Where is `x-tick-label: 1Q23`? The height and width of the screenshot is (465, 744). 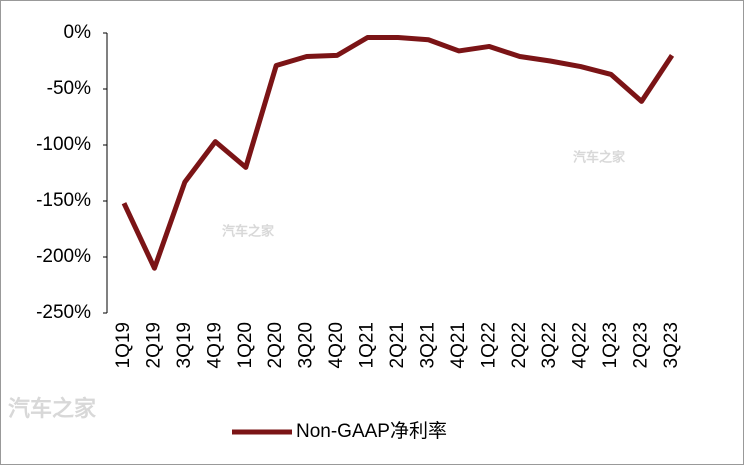
x-tick-label: 1Q23 is located at coordinates (610, 345).